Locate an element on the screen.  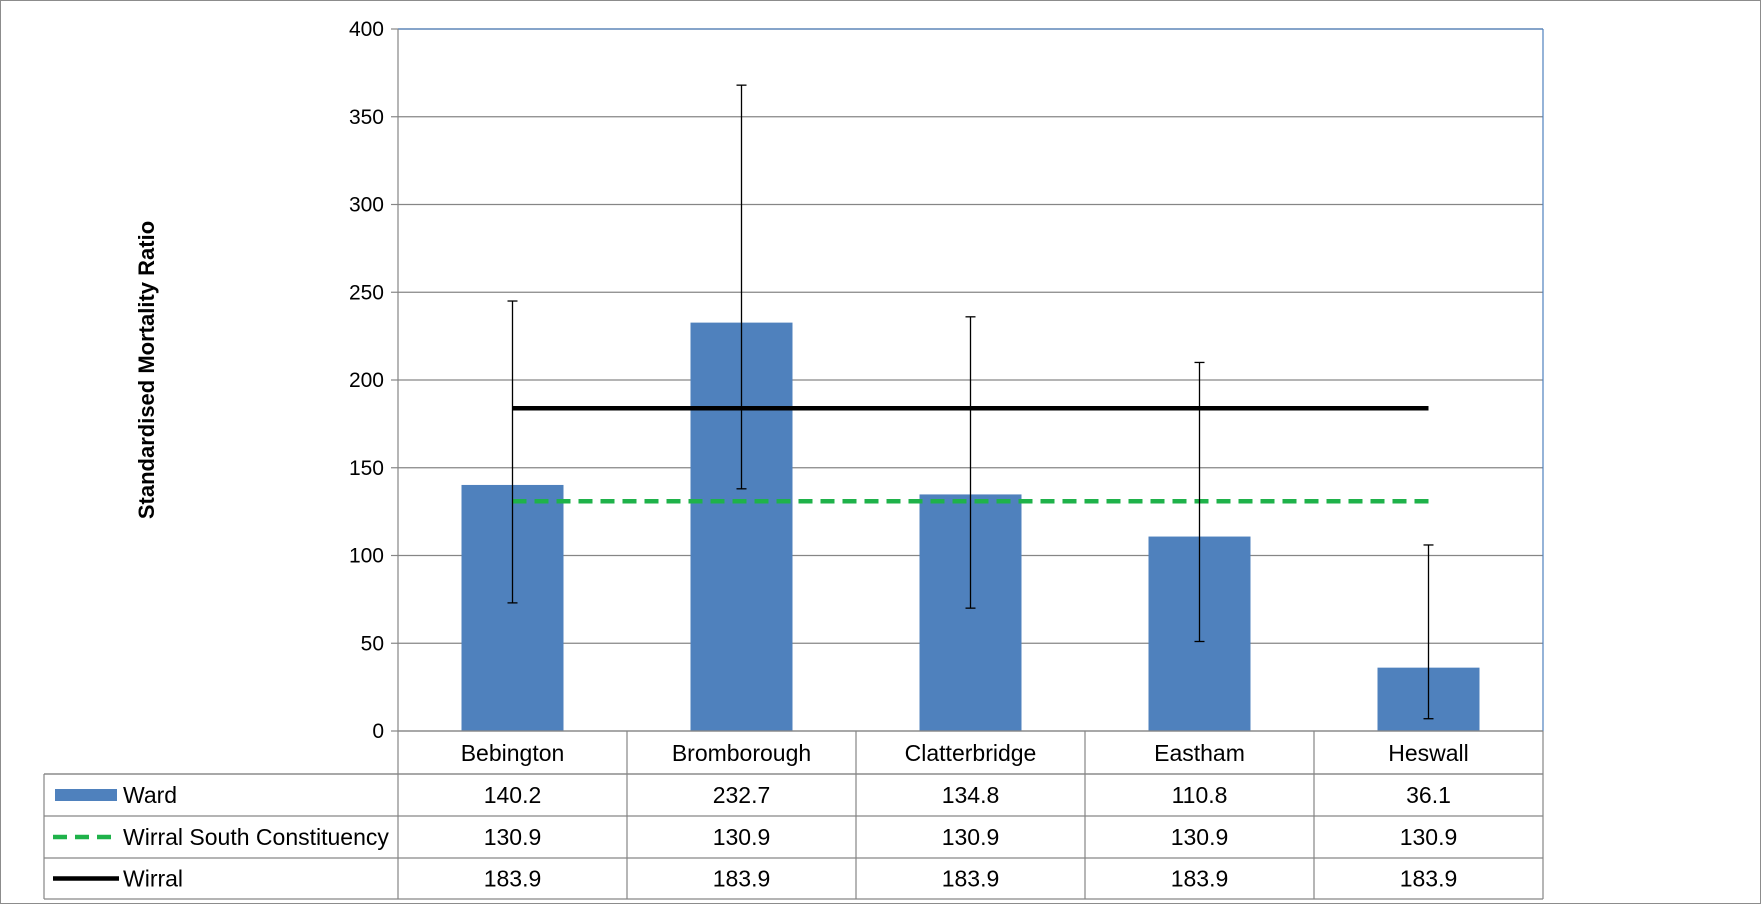
data-label: 140.2 is located at coordinates (513, 795).